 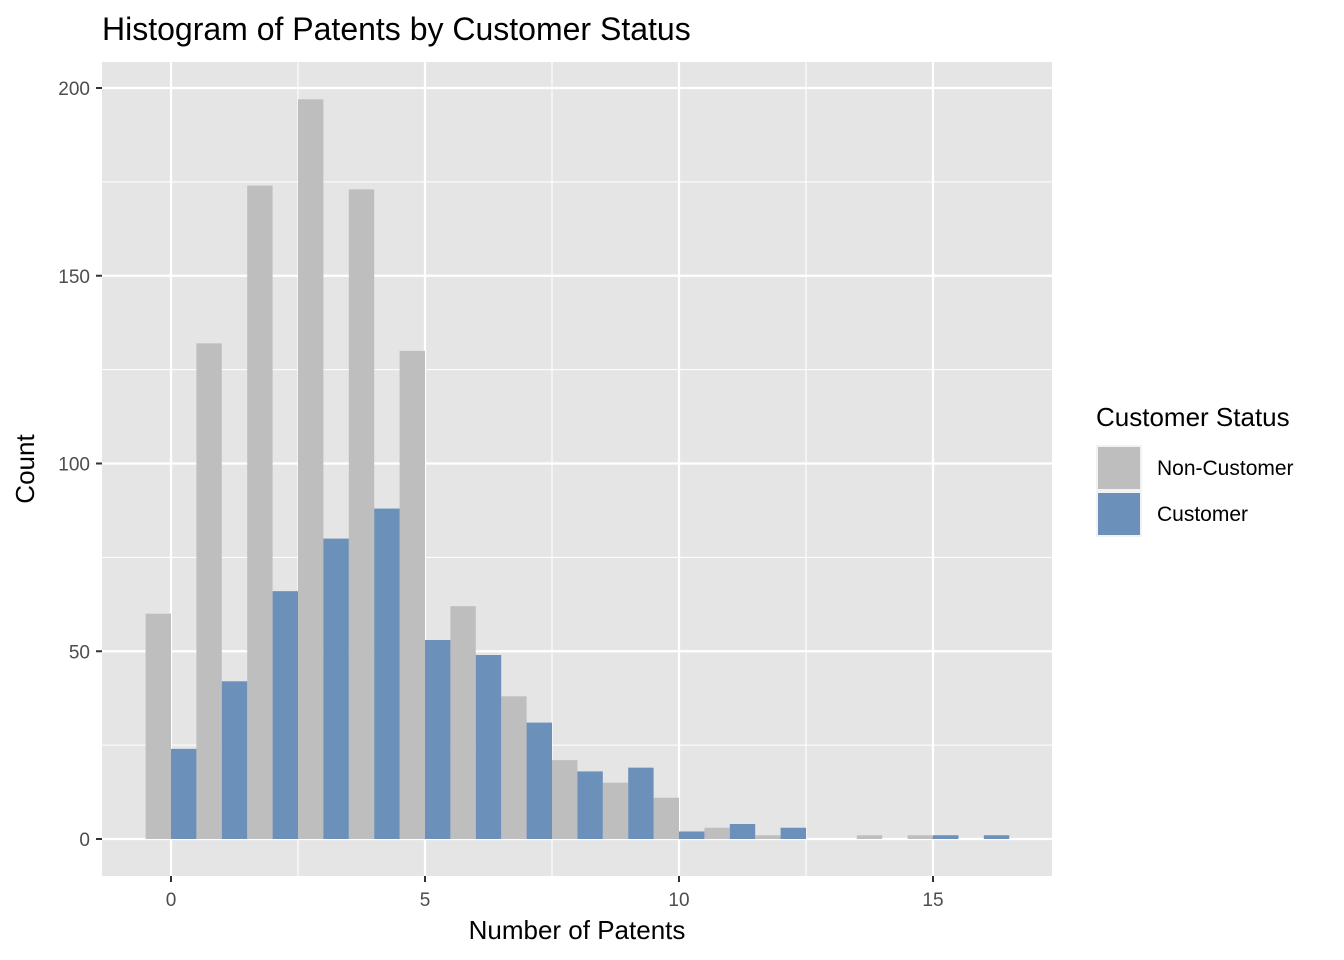 I want to click on x-tick-label: 15, so click(x=932, y=900).